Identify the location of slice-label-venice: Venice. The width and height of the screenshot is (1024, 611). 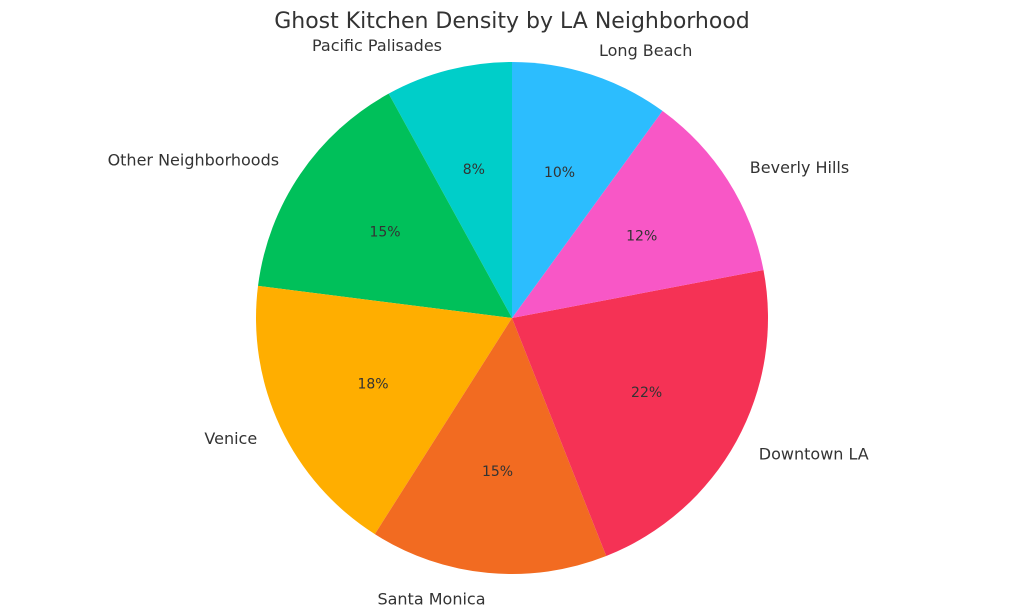
(230, 438).